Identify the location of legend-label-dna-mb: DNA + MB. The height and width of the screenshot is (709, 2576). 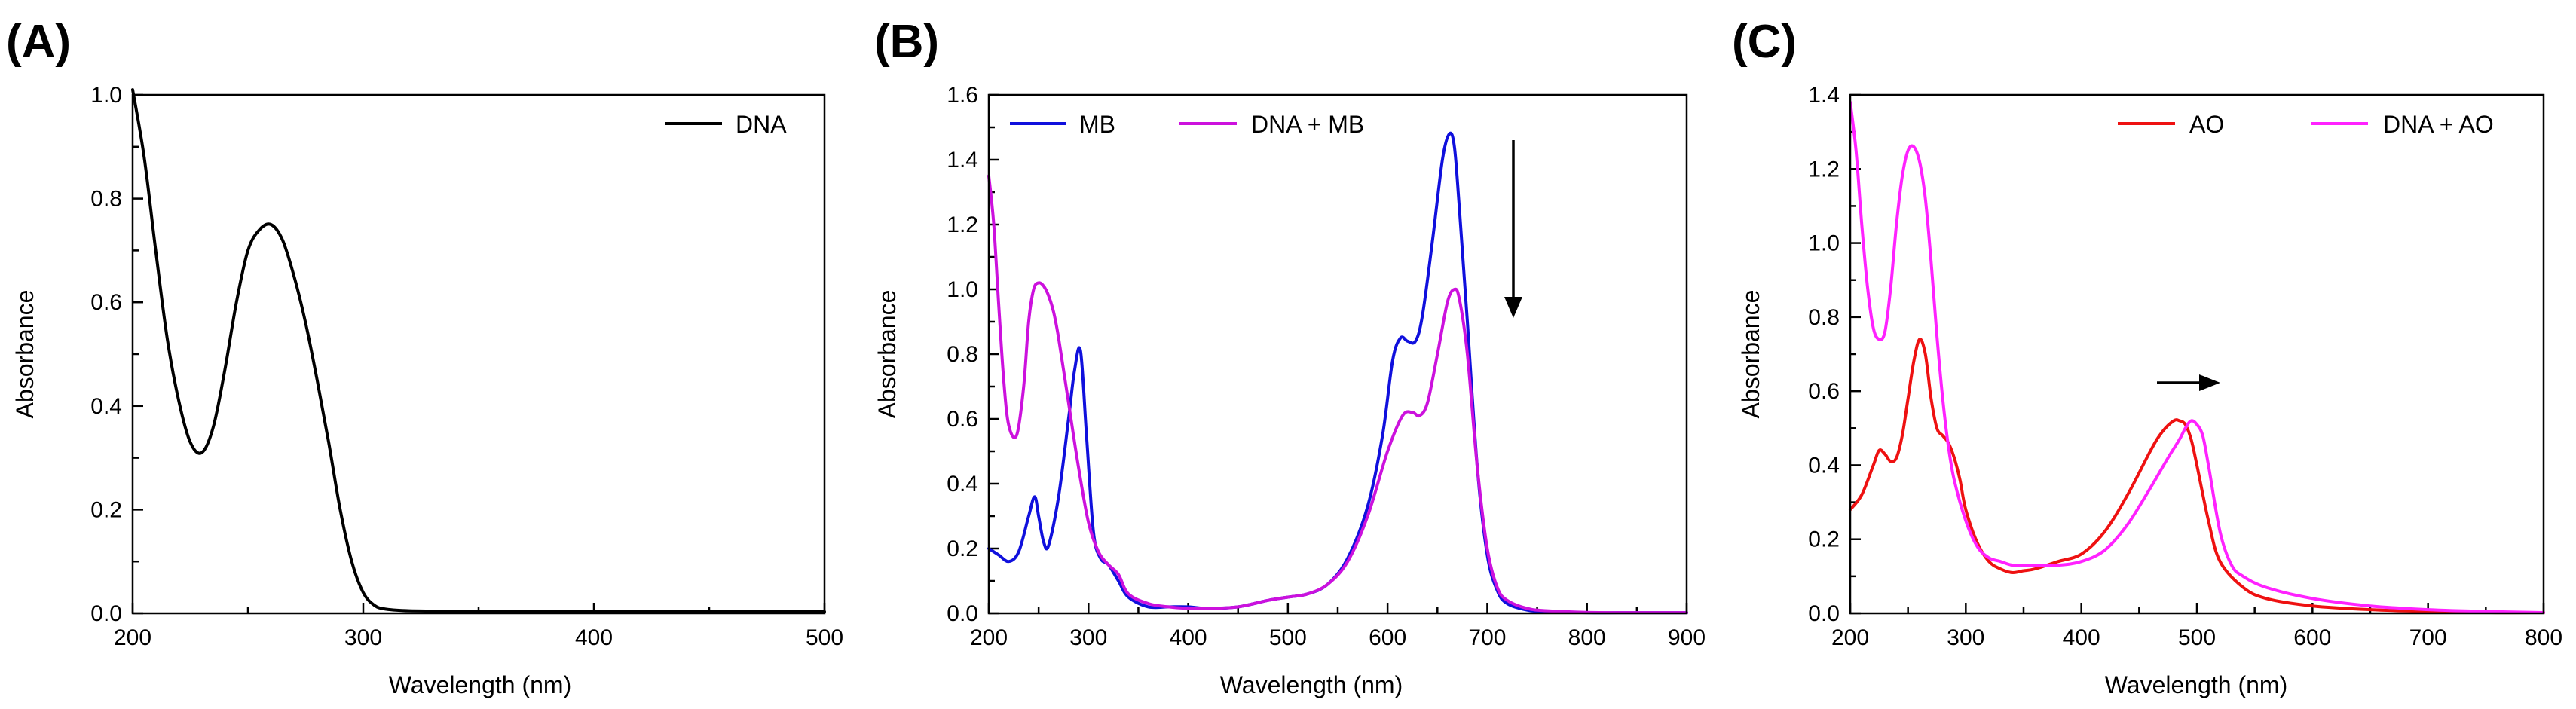
(1307, 124).